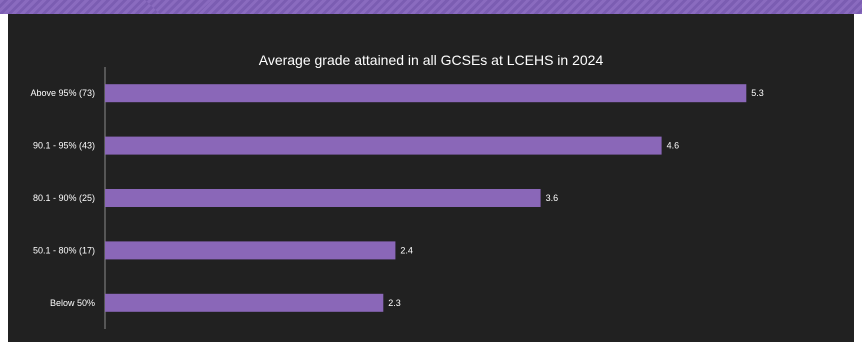  Describe the element at coordinates (62, 93) in the screenshot. I see `category-tick-label: Above 95% (73)` at that location.